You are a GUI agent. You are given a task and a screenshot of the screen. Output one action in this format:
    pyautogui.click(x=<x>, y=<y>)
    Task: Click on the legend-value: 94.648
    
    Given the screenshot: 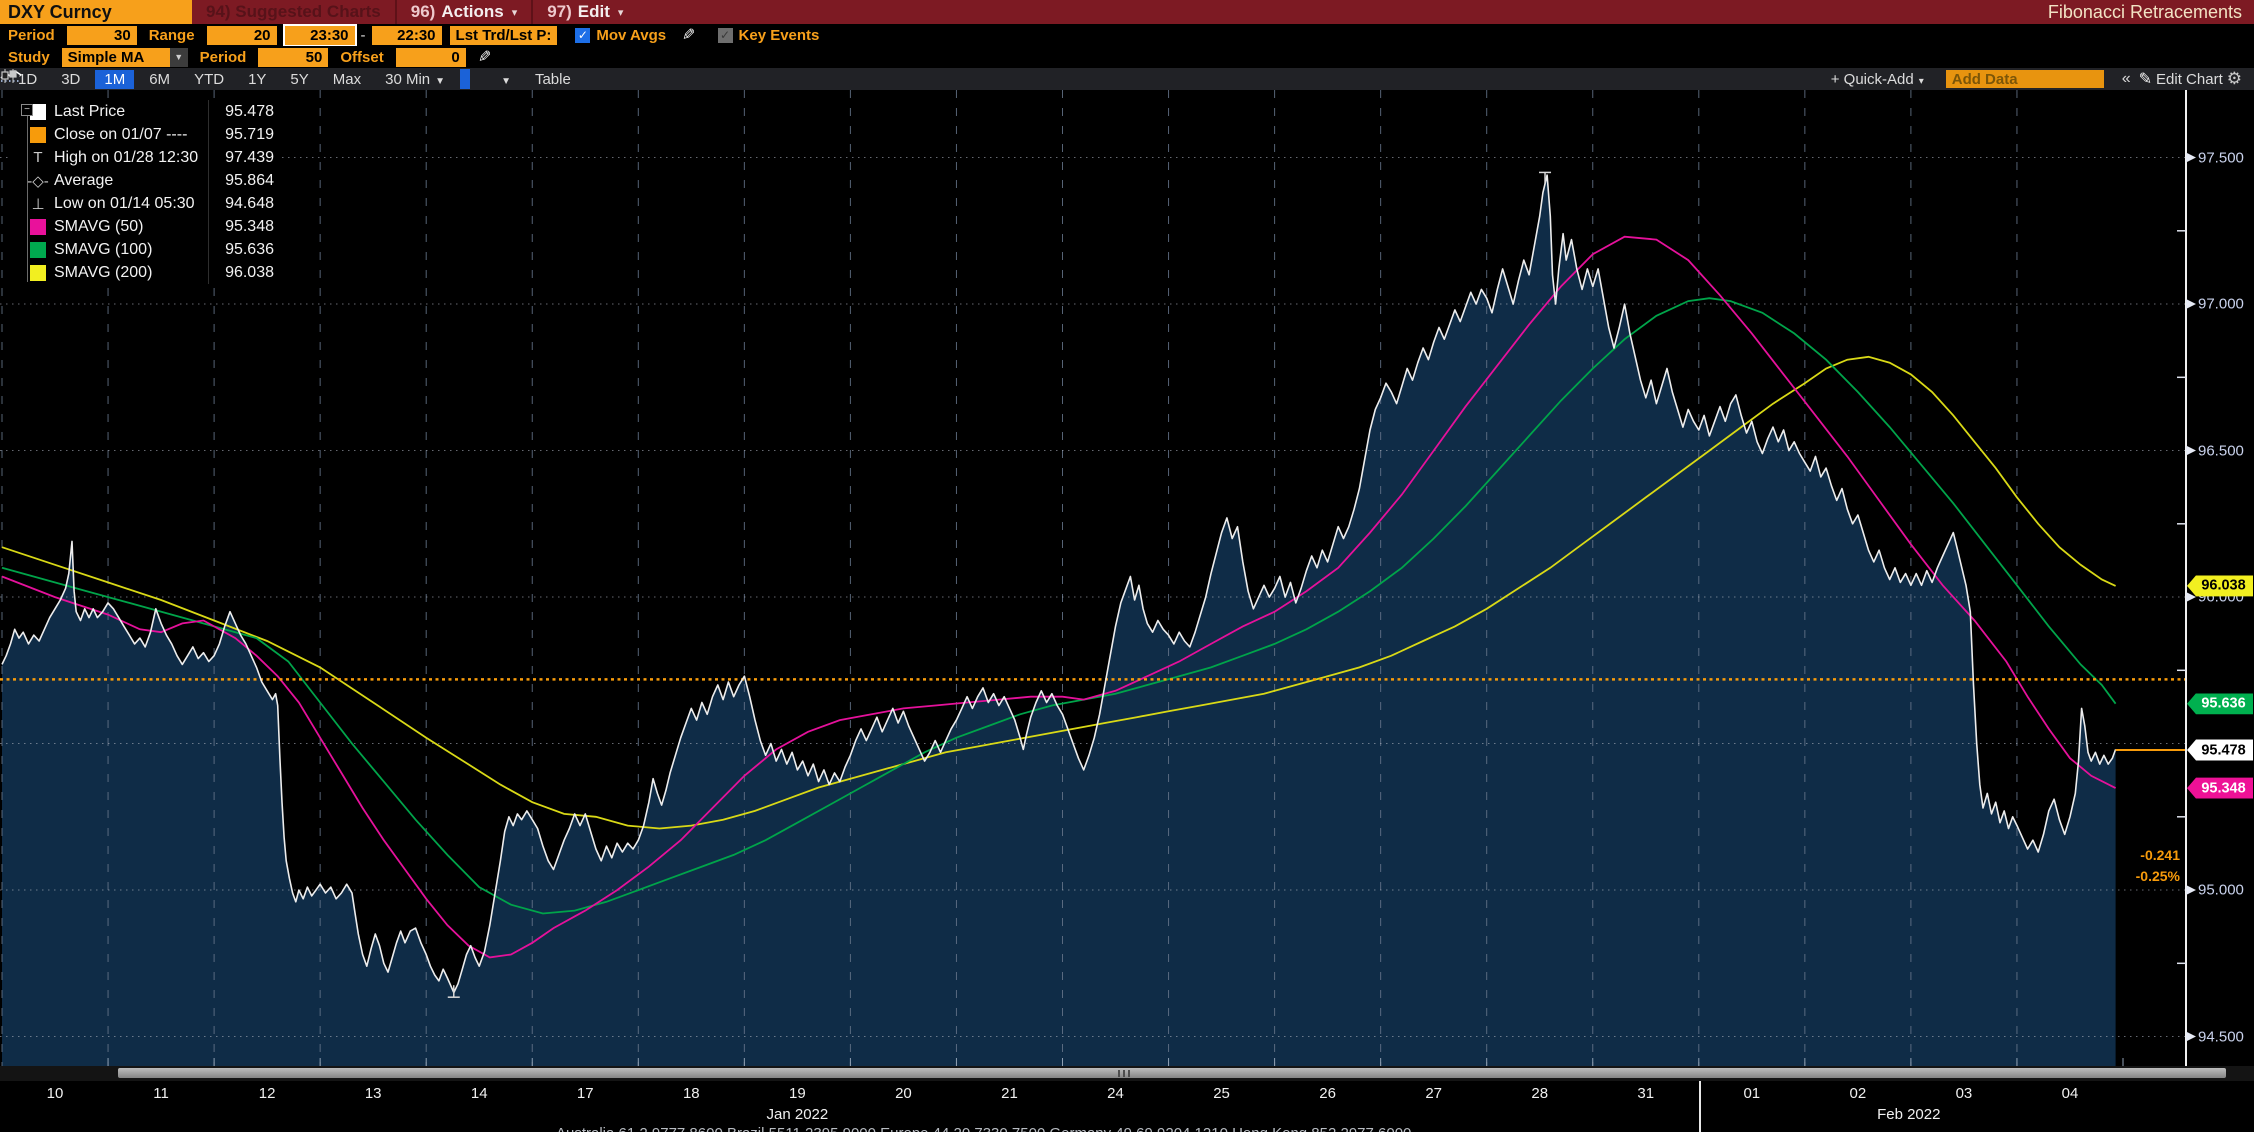 What is the action you would take?
    pyautogui.click(x=249, y=203)
    